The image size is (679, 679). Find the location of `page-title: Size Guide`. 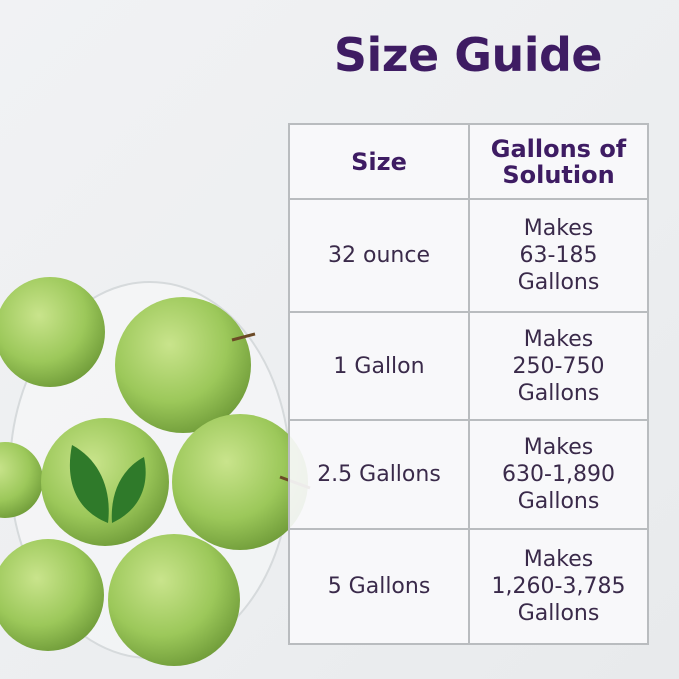

page-title: Size Guide is located at coordinates (468, 55).